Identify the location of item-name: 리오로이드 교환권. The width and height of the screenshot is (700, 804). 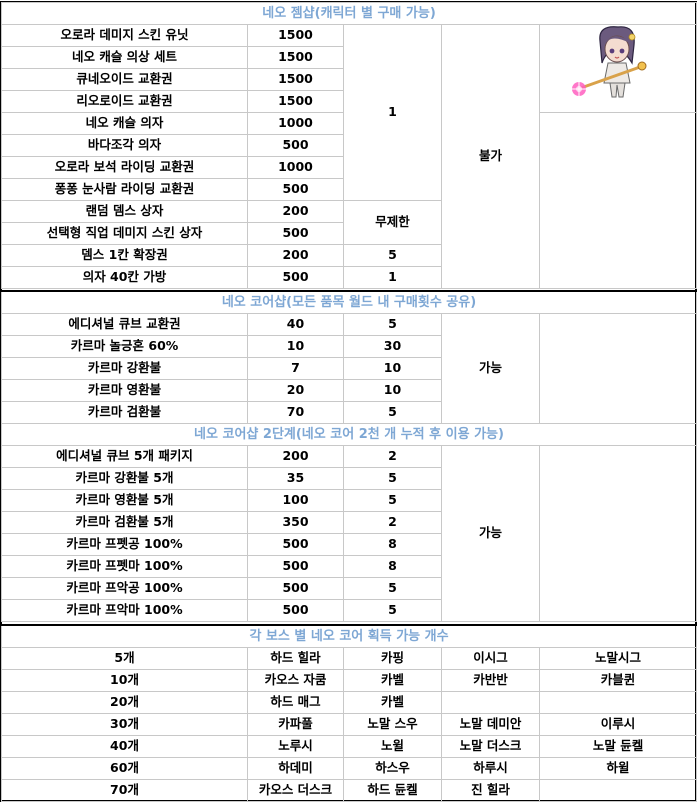
(124, 101).